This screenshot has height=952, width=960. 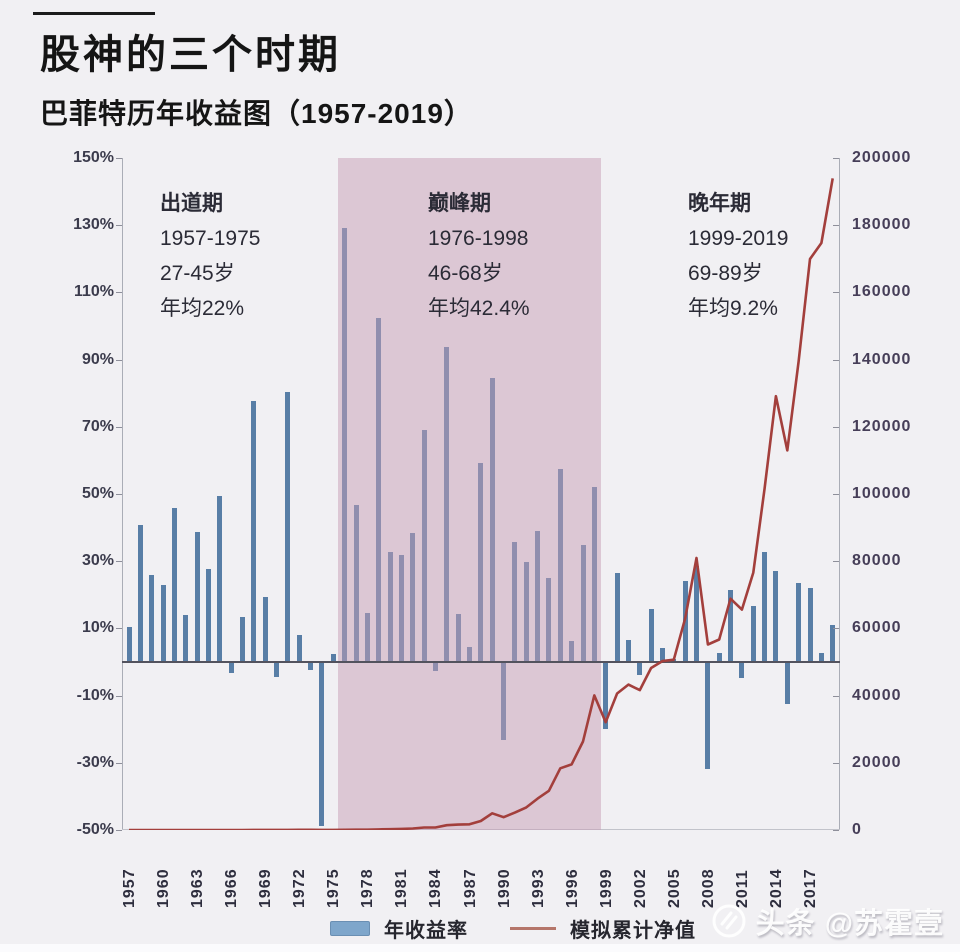 I want to click on zero-baseline, so click(x=481, y=662).